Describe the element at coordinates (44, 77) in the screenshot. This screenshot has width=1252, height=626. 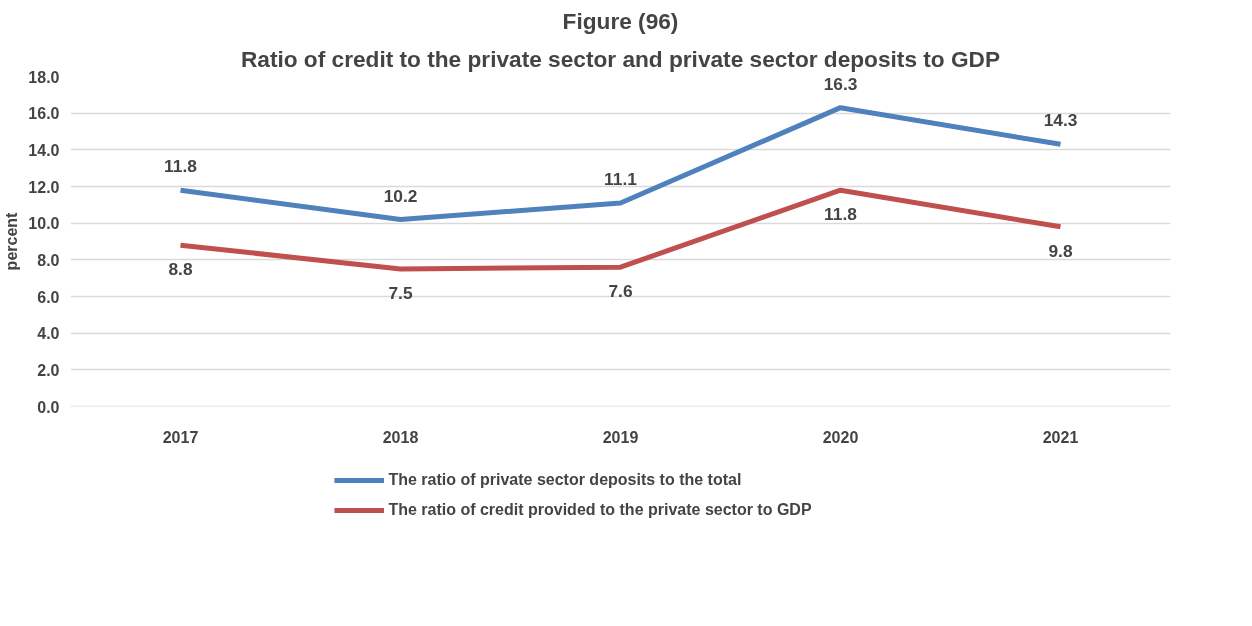
I see `y-tick-label: 18.0` at that location.